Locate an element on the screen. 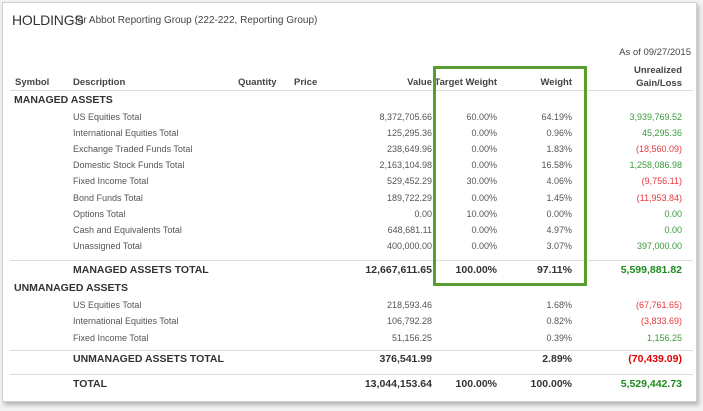 The width and height of the screenshot is (703, 411). managed-row-description: Cash and Equivalents Total is located at coordinates (127, 229).